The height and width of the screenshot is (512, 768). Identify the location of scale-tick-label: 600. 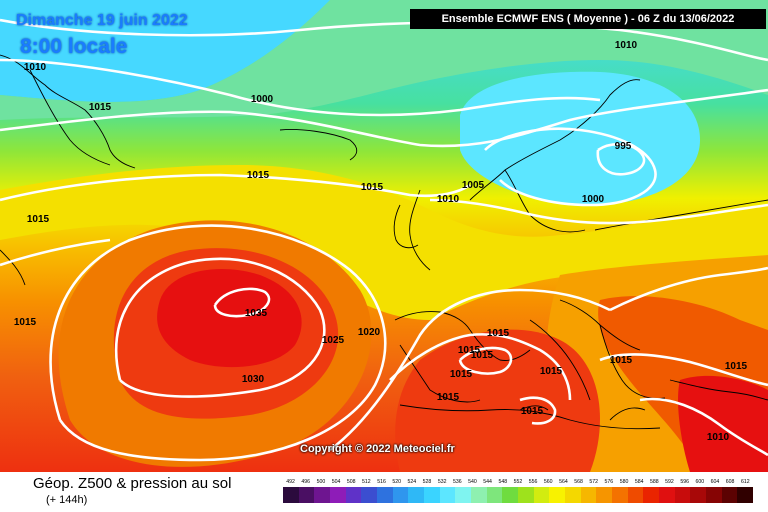
(700, 482).